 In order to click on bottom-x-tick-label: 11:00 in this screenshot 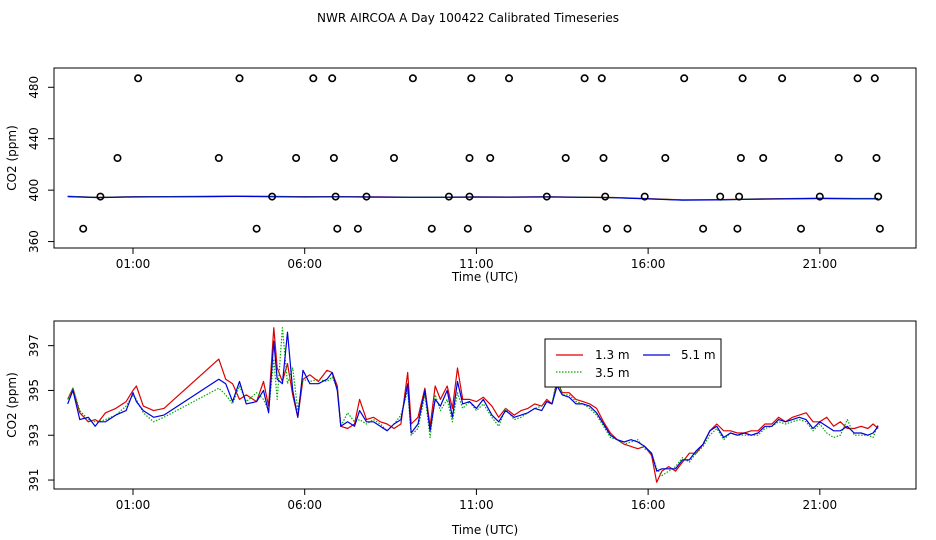, I will do `click(476, 505)`.